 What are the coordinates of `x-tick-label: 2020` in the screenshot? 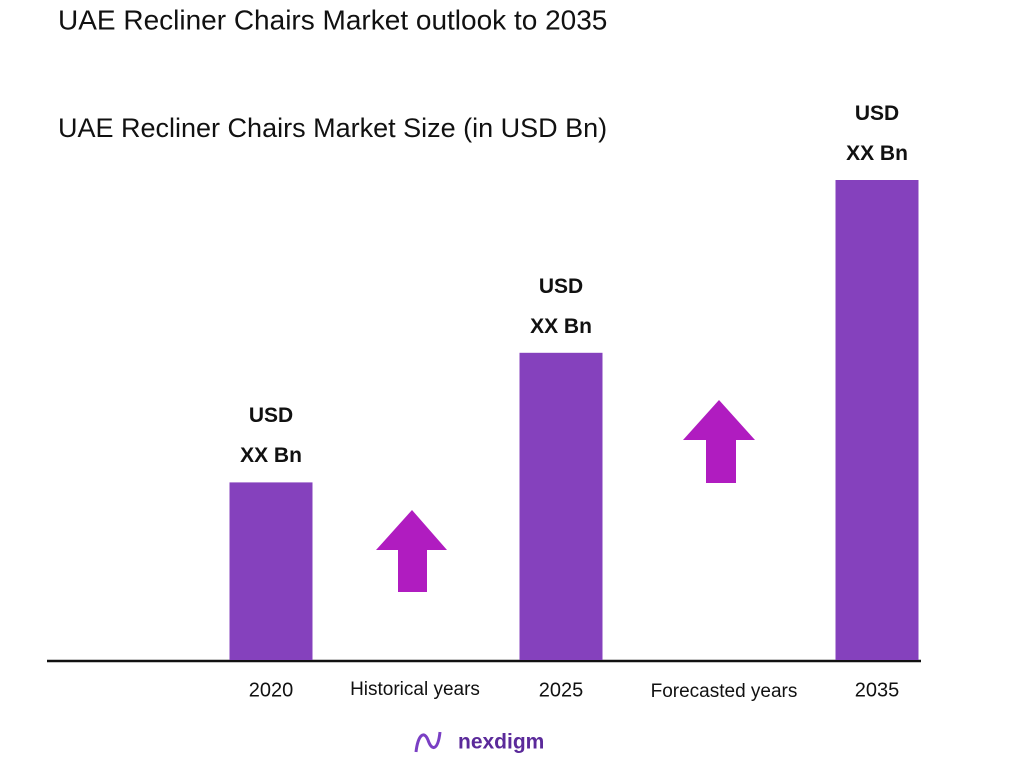 It's located at (271, 690).